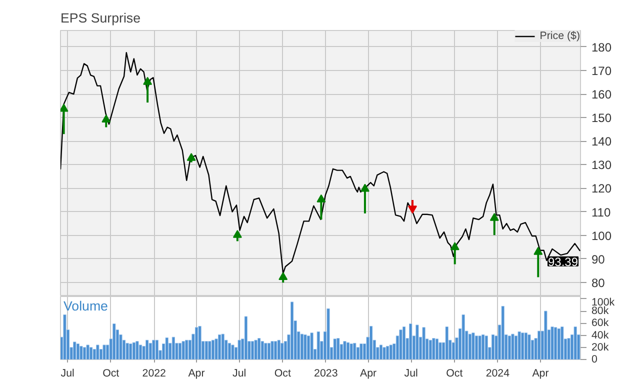 This screenshot has width=640, height=382. What do you see at coordinates (602, 71) in the screenshot?
I see `y-tick-label: 170` at bounding box center [602, 71].